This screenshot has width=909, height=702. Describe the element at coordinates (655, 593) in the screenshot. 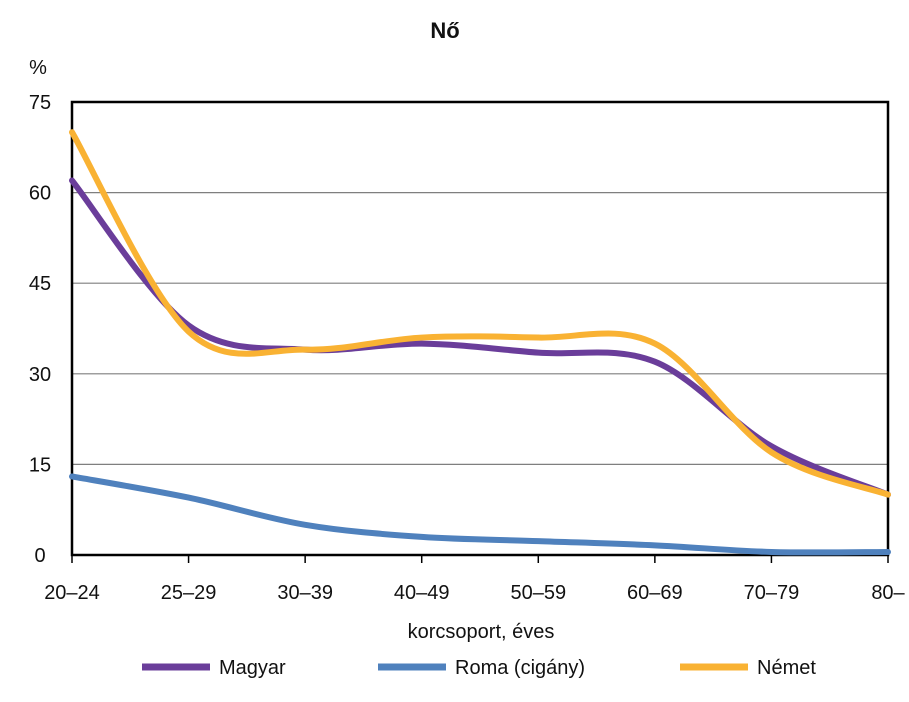

I see `x-tick-label: 60–69` at that location.